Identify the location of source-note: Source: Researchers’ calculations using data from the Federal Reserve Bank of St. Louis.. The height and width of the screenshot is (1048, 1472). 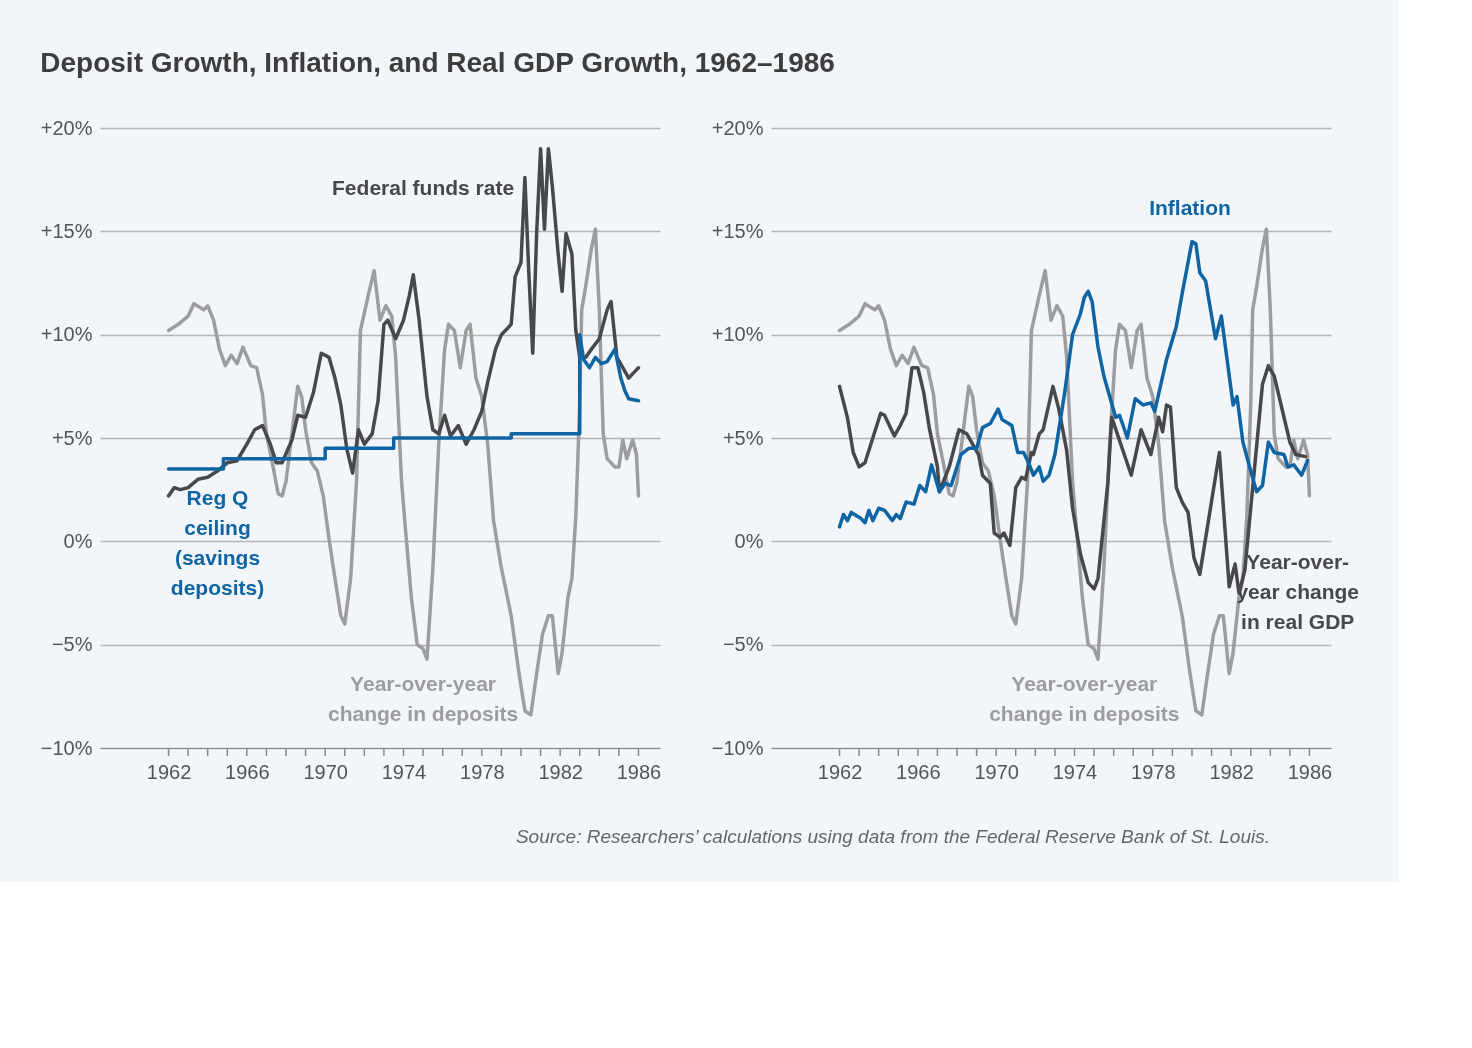
(892, 836).